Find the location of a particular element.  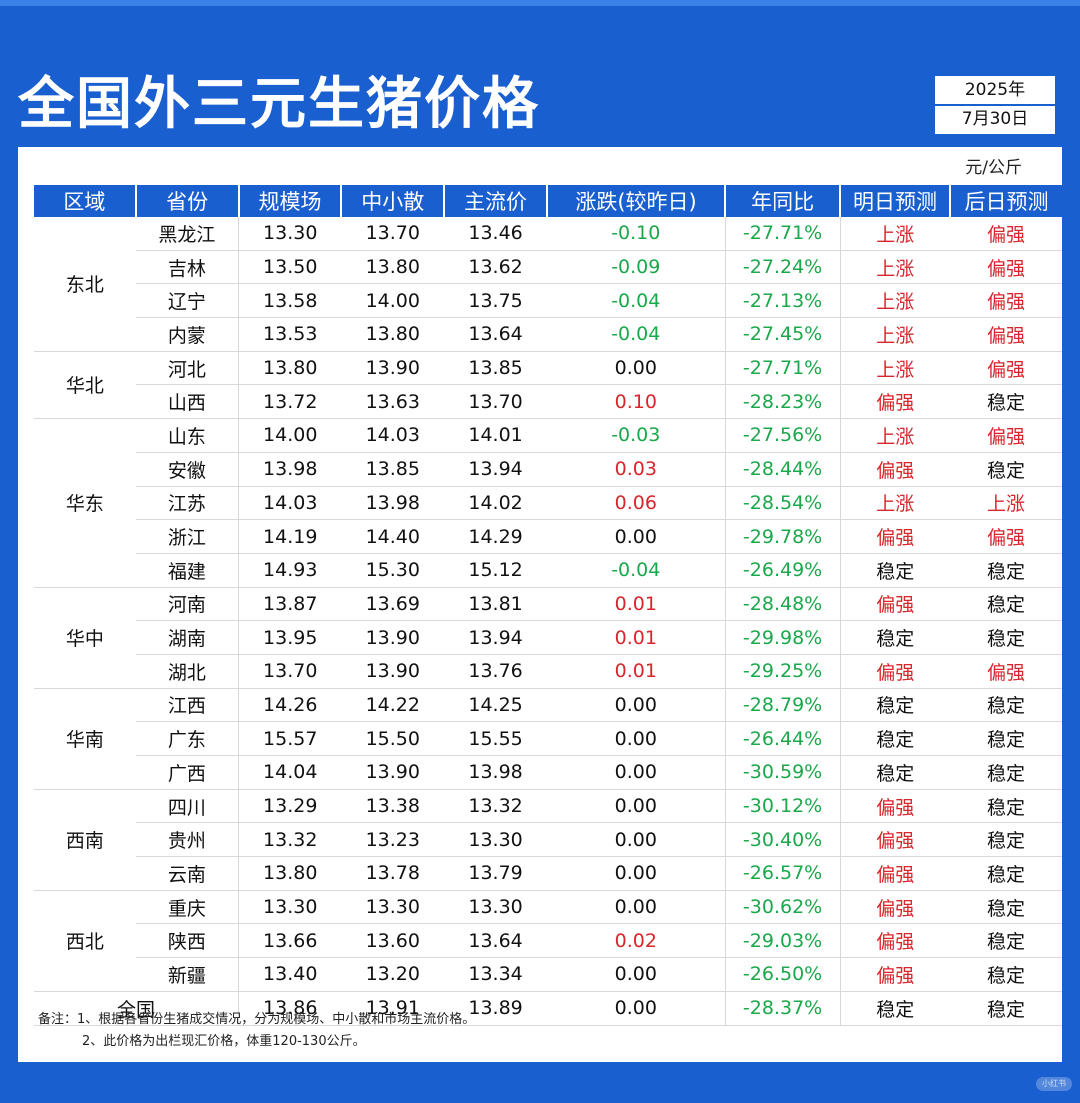

table-row: 贵州 13.32 13.23 13.30 0.00 -30.40% 偏强 稳定 is located at coordinates (548, 840).